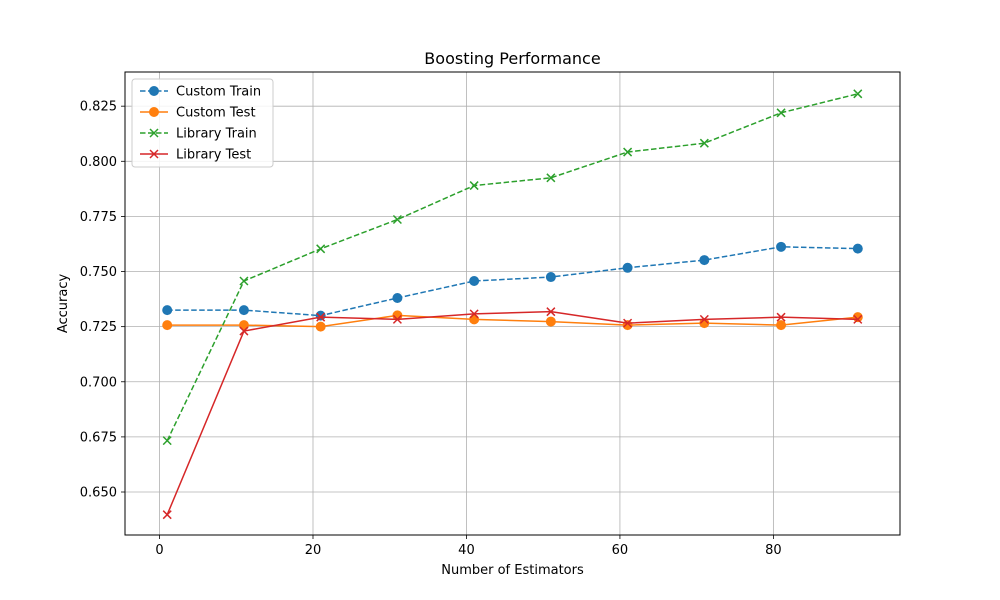  What do you see at coordinates (98, 162) in the screenshot?
I see `y-tick-label: 0.800` at bounding box center [98, 162].